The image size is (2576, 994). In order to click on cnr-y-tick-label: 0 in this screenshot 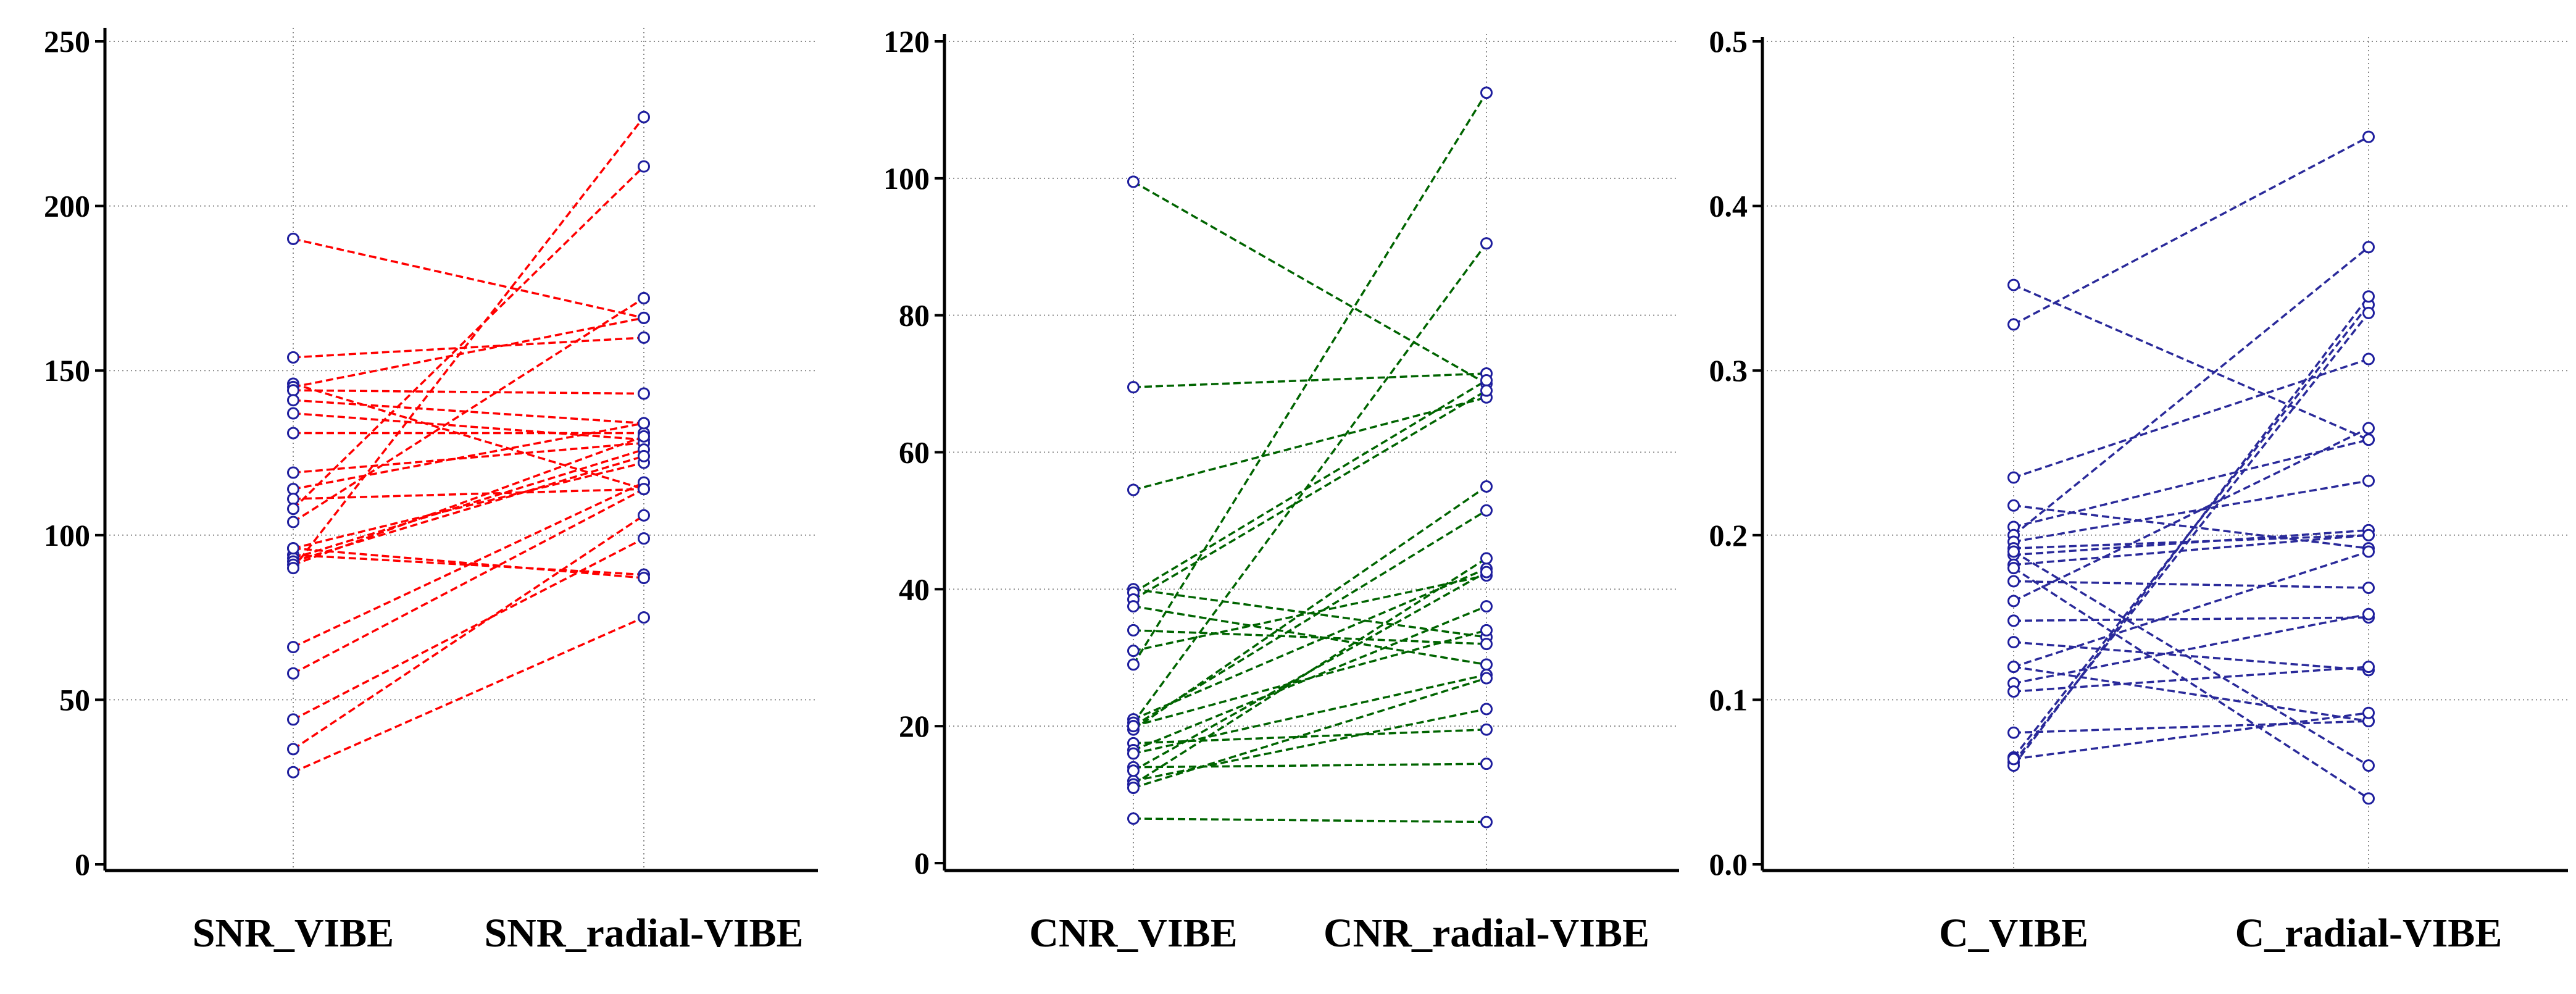, I will do `click(922, 863)`.